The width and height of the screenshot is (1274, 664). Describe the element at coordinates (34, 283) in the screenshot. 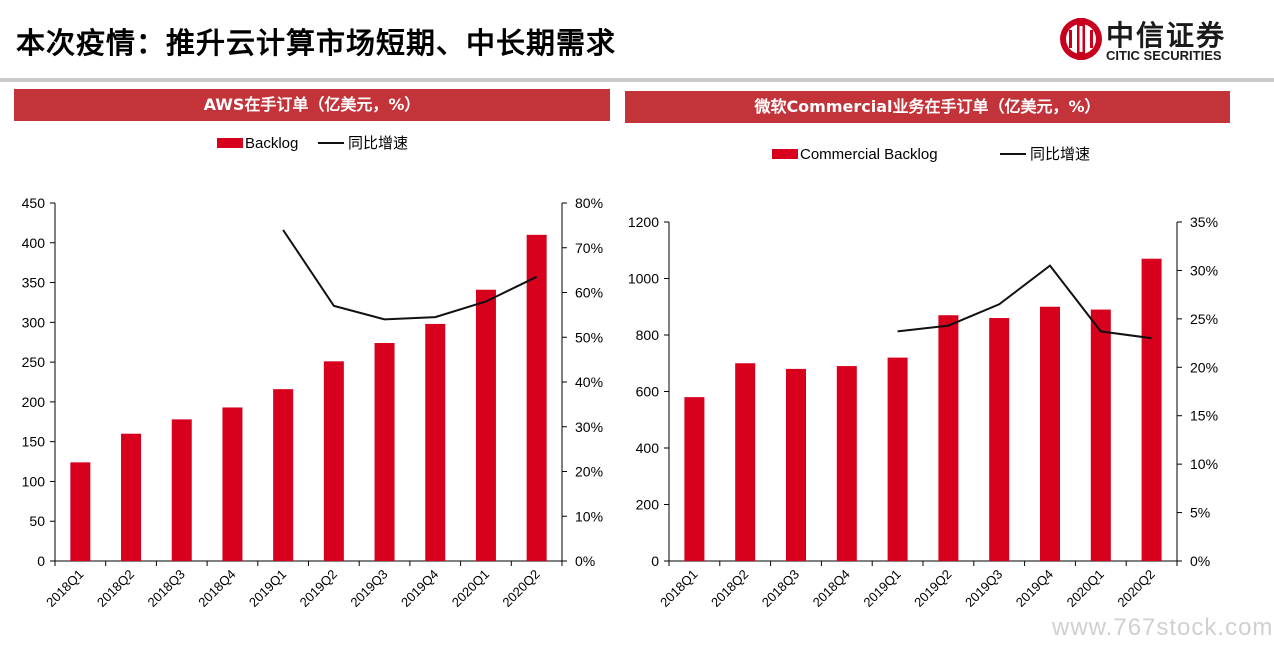

I see `y-tick-label: 350` at that location.